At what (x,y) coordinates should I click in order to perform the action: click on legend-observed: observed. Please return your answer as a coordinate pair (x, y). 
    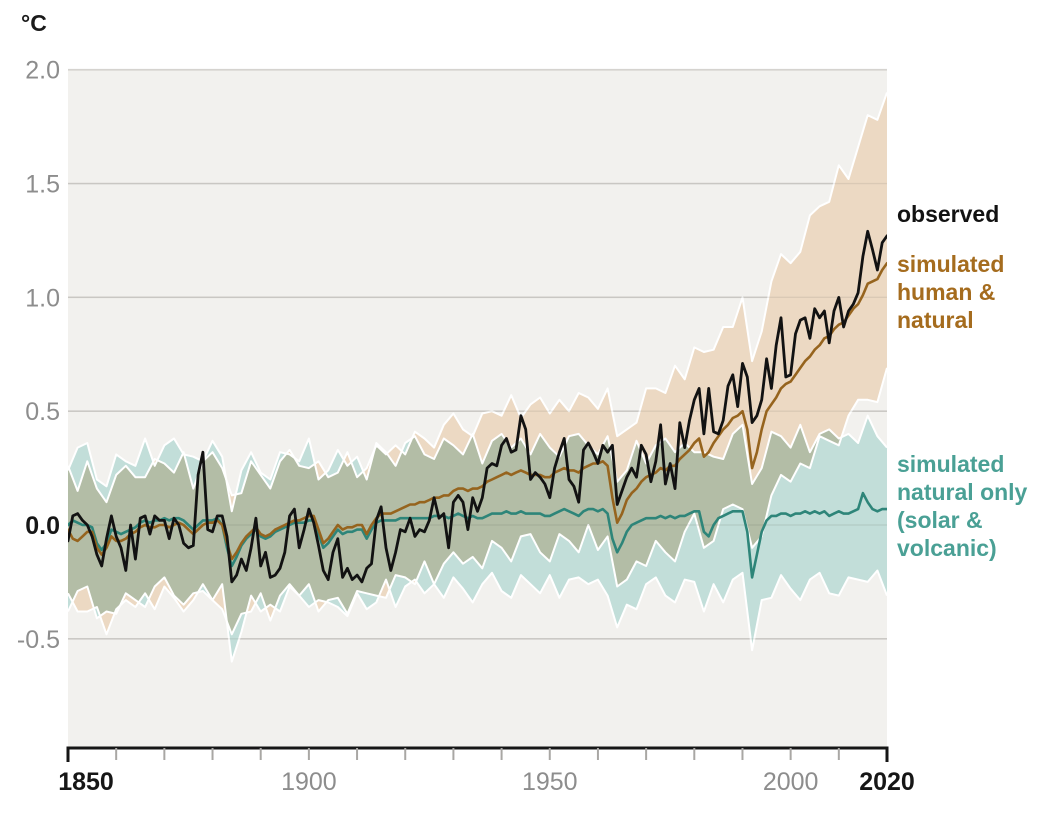
    Looking at the image, I should click on (948, 214).